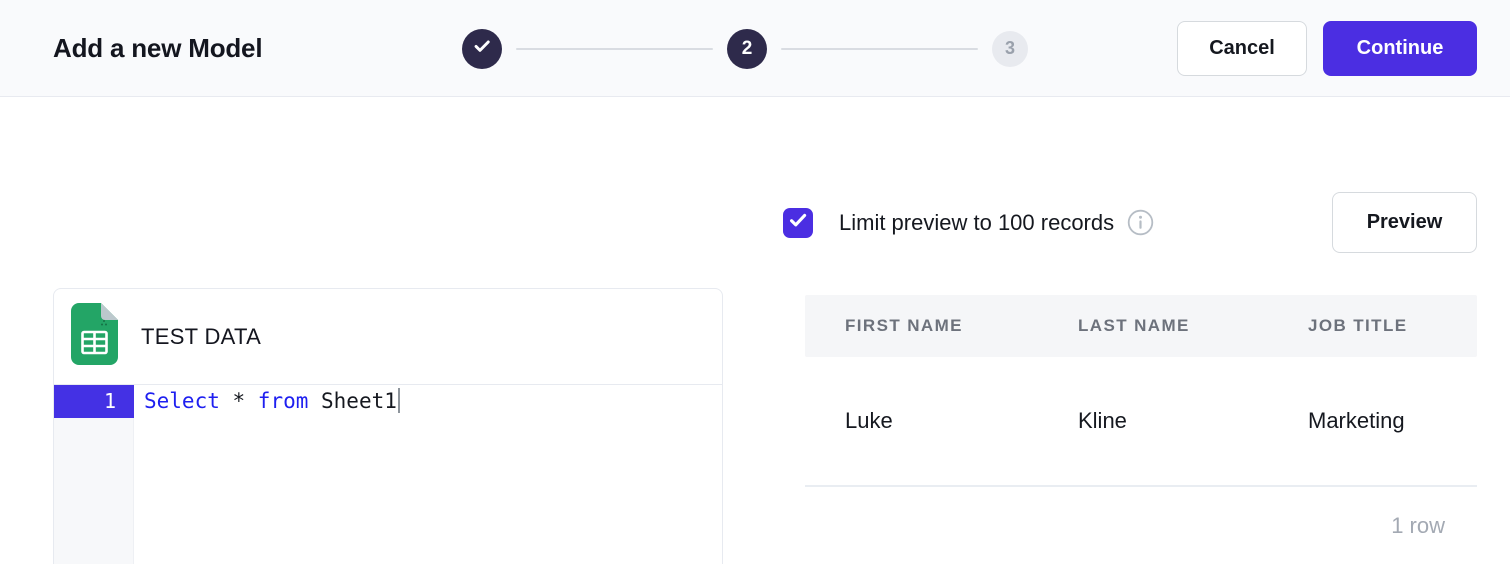  I want to click on google-sheets-icon, so click(94, 336).